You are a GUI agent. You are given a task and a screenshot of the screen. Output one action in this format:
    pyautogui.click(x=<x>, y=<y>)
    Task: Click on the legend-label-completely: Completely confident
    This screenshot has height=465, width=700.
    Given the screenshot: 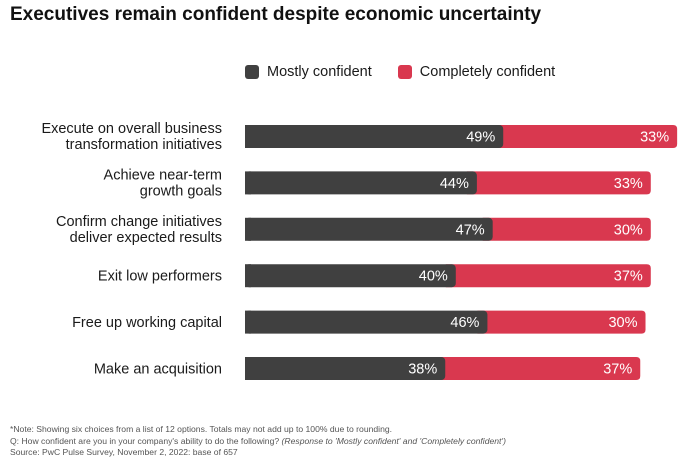 What is the action you would take?
    pyautogui.click(x=487, y=72)
    